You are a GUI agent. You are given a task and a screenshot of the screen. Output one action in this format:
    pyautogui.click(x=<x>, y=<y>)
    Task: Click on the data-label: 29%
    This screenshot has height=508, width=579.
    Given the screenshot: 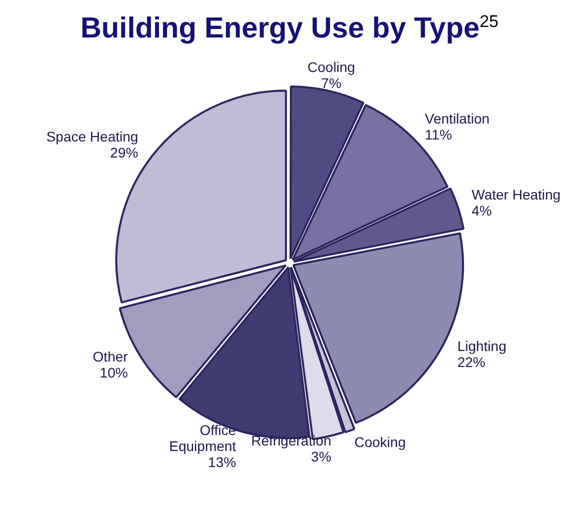 What is the action you would take?
    pyautogui.click(x=124, y=152)
    